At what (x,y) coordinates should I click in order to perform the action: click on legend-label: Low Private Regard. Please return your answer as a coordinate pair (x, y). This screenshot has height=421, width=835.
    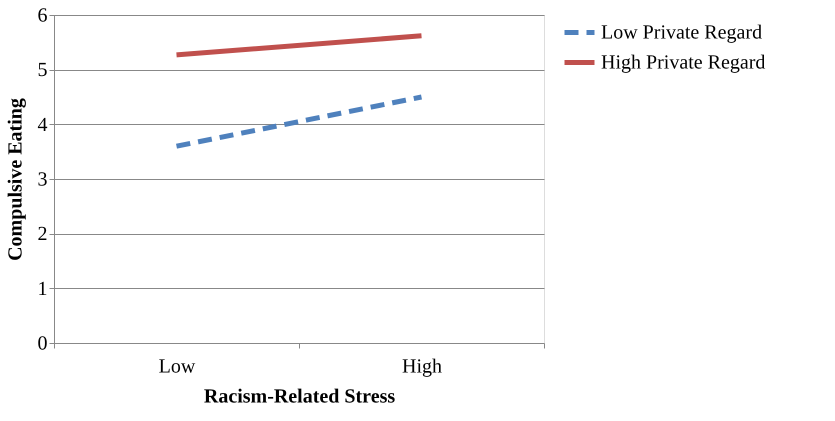
    Looking at the image, I should click on (681, 33).